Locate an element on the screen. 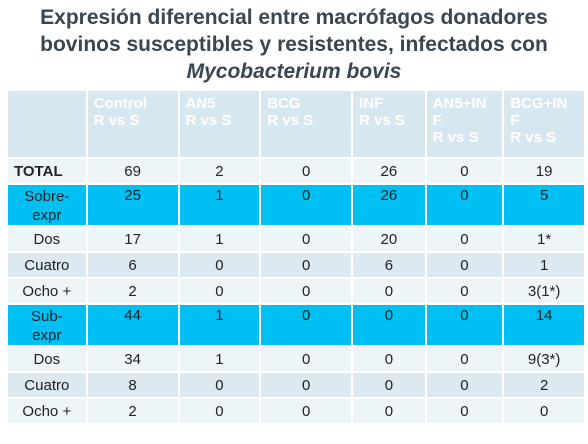  row-label: Sub-expr is located at coordinates (47, 325).